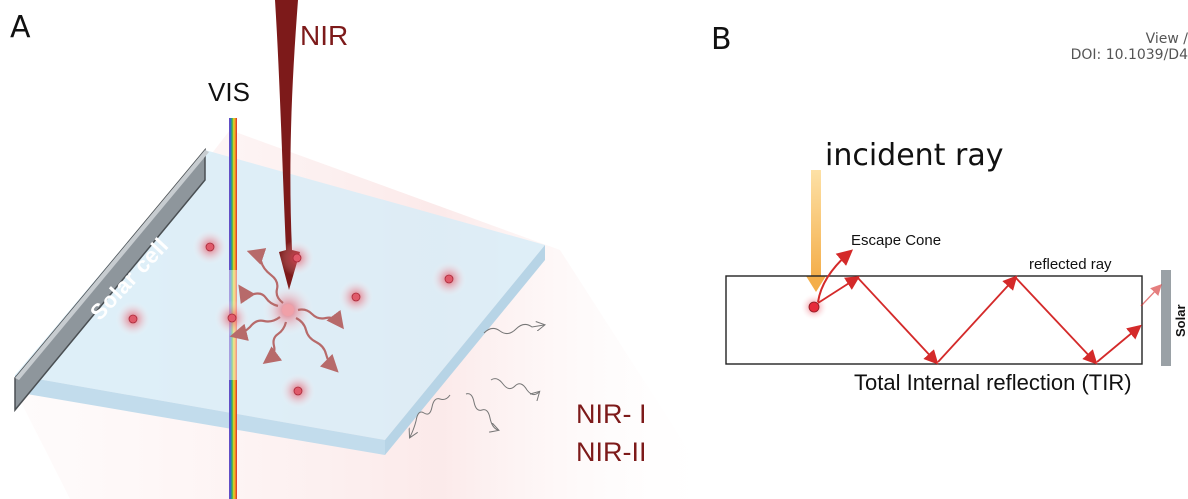 Image resolution: width=1188 pixels, height=499 pixels. I want to click on slab-side-edge, so click(465, 350).